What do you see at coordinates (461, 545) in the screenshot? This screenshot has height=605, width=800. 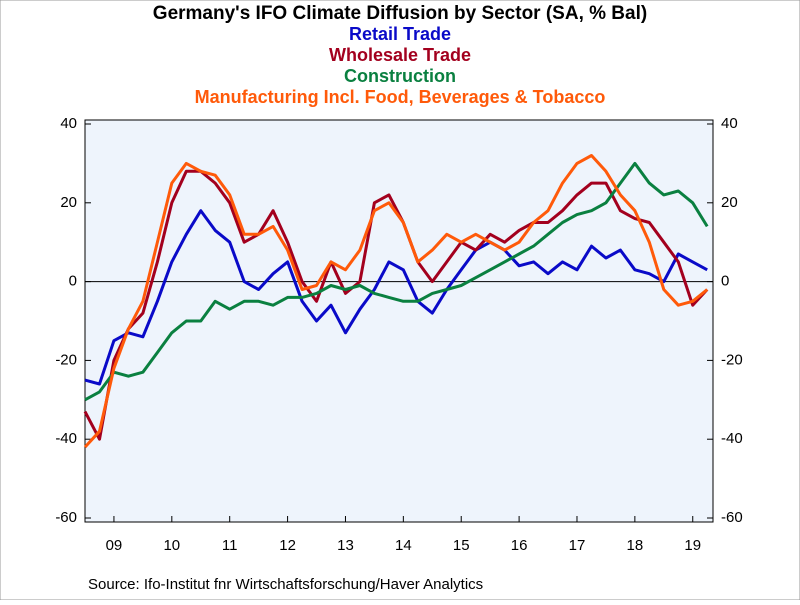 I see `x-tick-label: 15` at bounding box center [461, 545].